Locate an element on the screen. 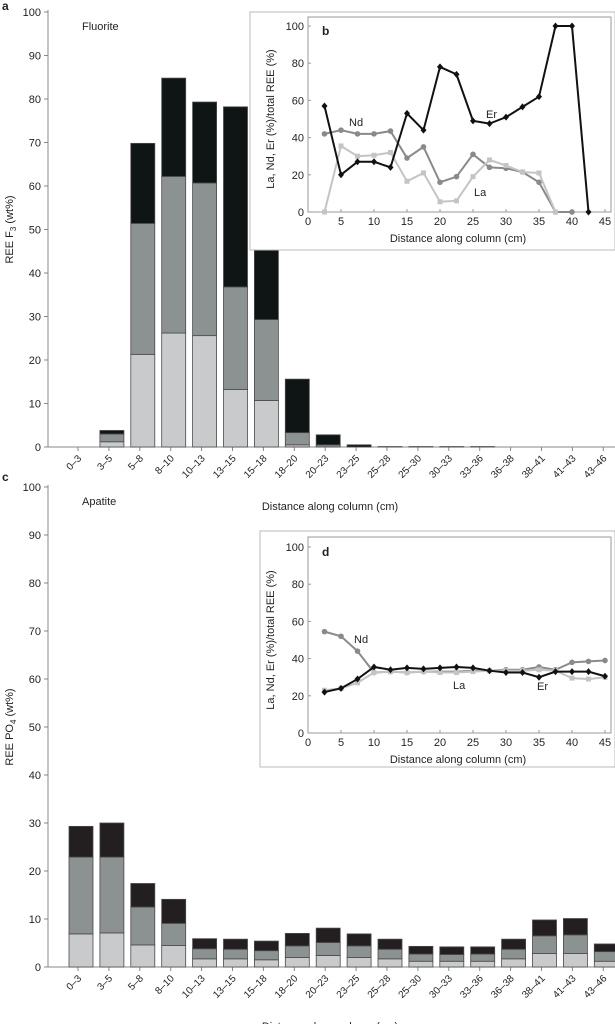 Image resolution: width=615 pixels, height=1024 pixels. y-axis-title: REE F3 (wt%) is located at coordinates (11, 229).